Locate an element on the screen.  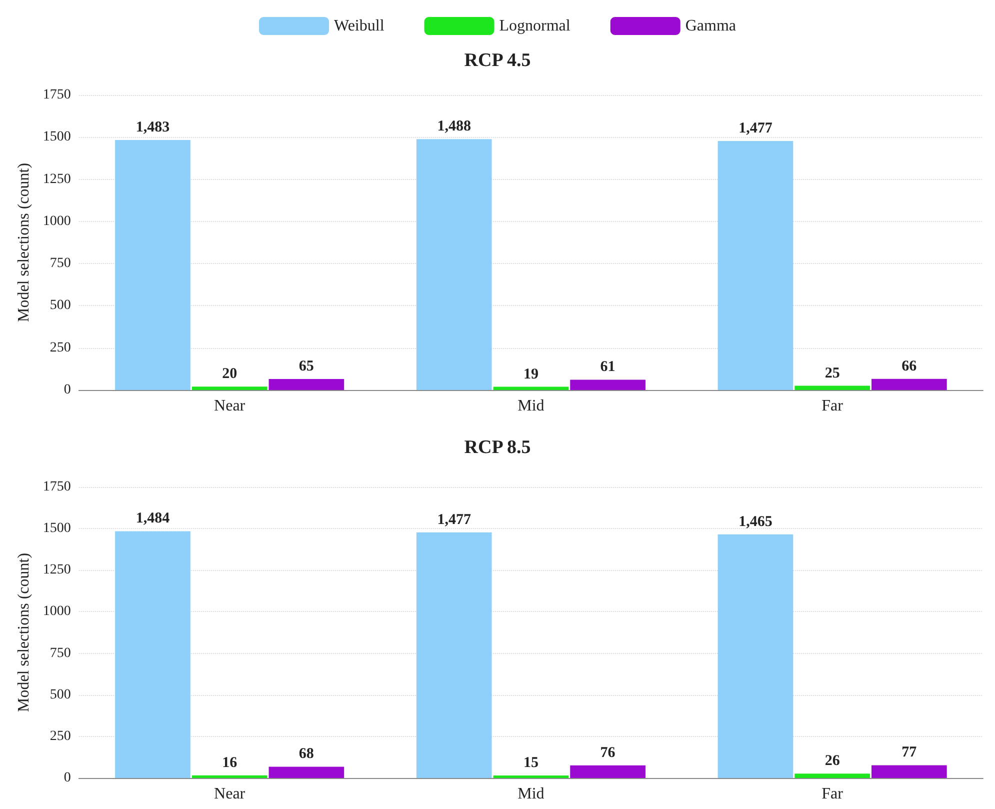
data-label: 68 is located at coordinates (306, 754).